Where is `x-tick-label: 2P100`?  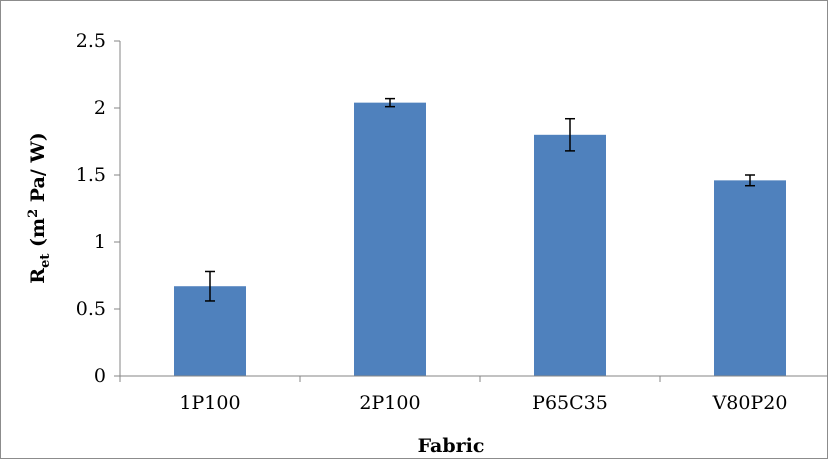 x-tick-label: 2P100 is located at coordinates (389, 403).